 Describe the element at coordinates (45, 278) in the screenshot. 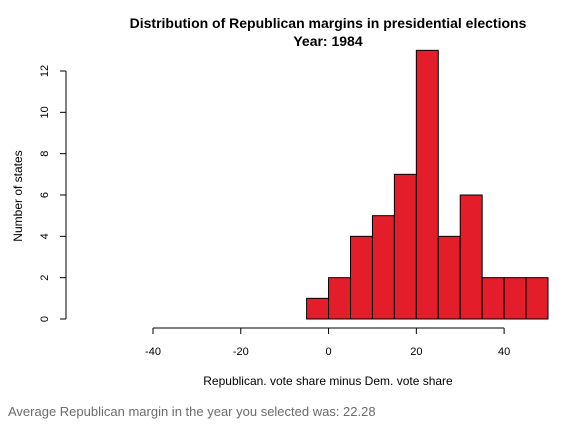

I see `y-tick-label: 2` at that location.